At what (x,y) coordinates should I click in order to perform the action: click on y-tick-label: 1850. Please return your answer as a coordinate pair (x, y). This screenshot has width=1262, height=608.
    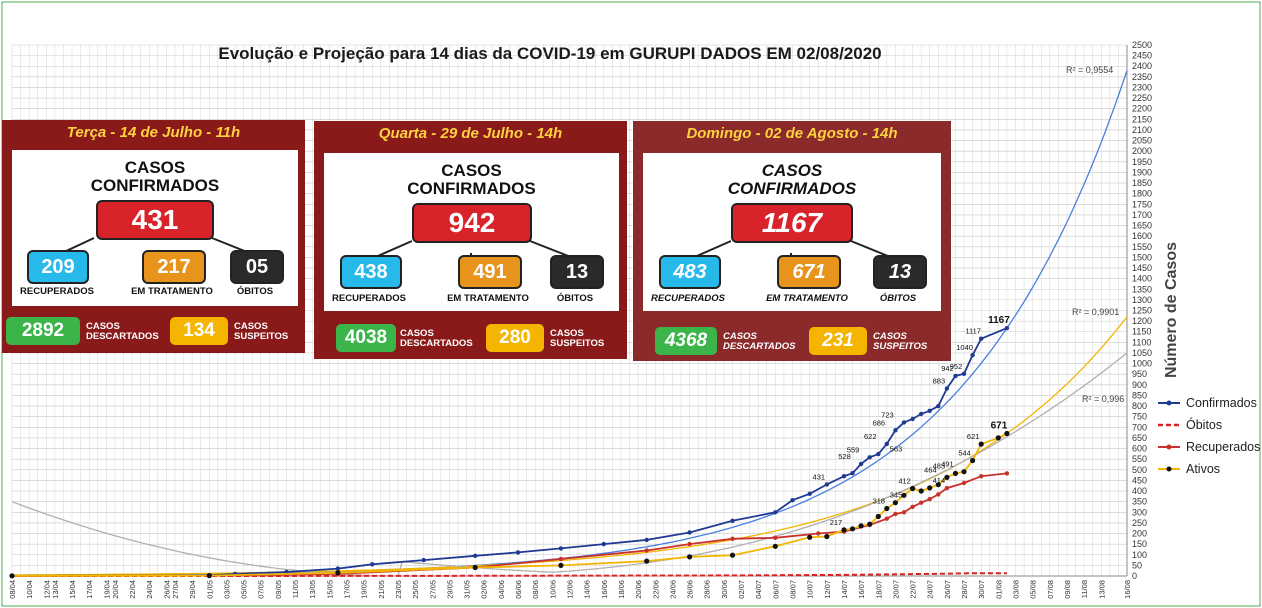
    Looking at the image, I should click on (1142, 183).